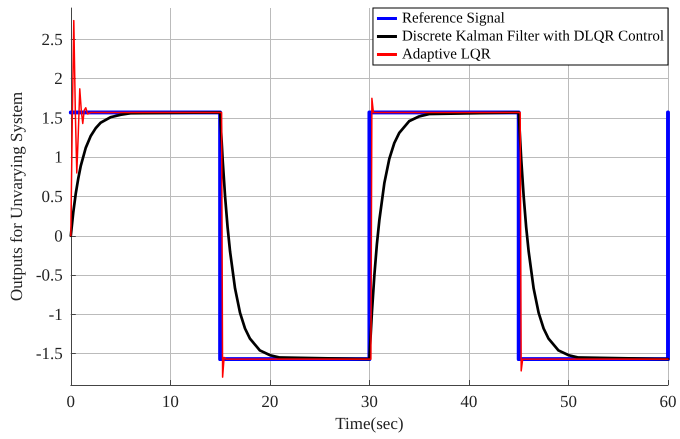 The height and width of the screenshot is (439, 680). What do you see at coordinates (668, 401) in the screenshot?
I see `x-tick-label: 60` at bounding box center [668, 401].